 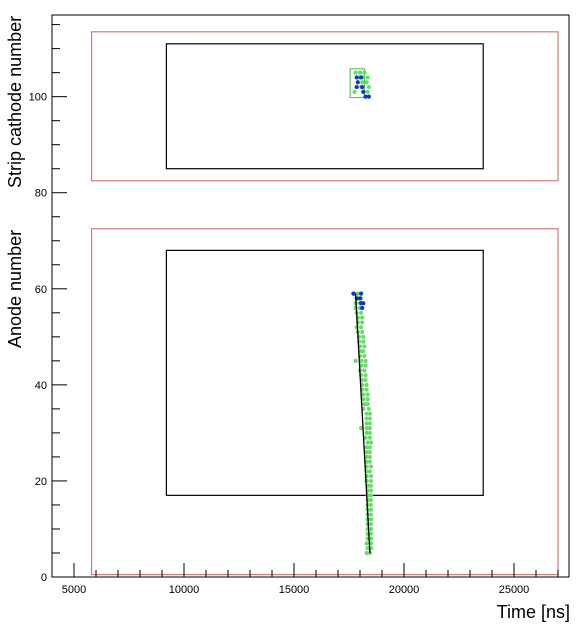 I want to click on x-tick-label: 20000, so click(x=404, y=590).